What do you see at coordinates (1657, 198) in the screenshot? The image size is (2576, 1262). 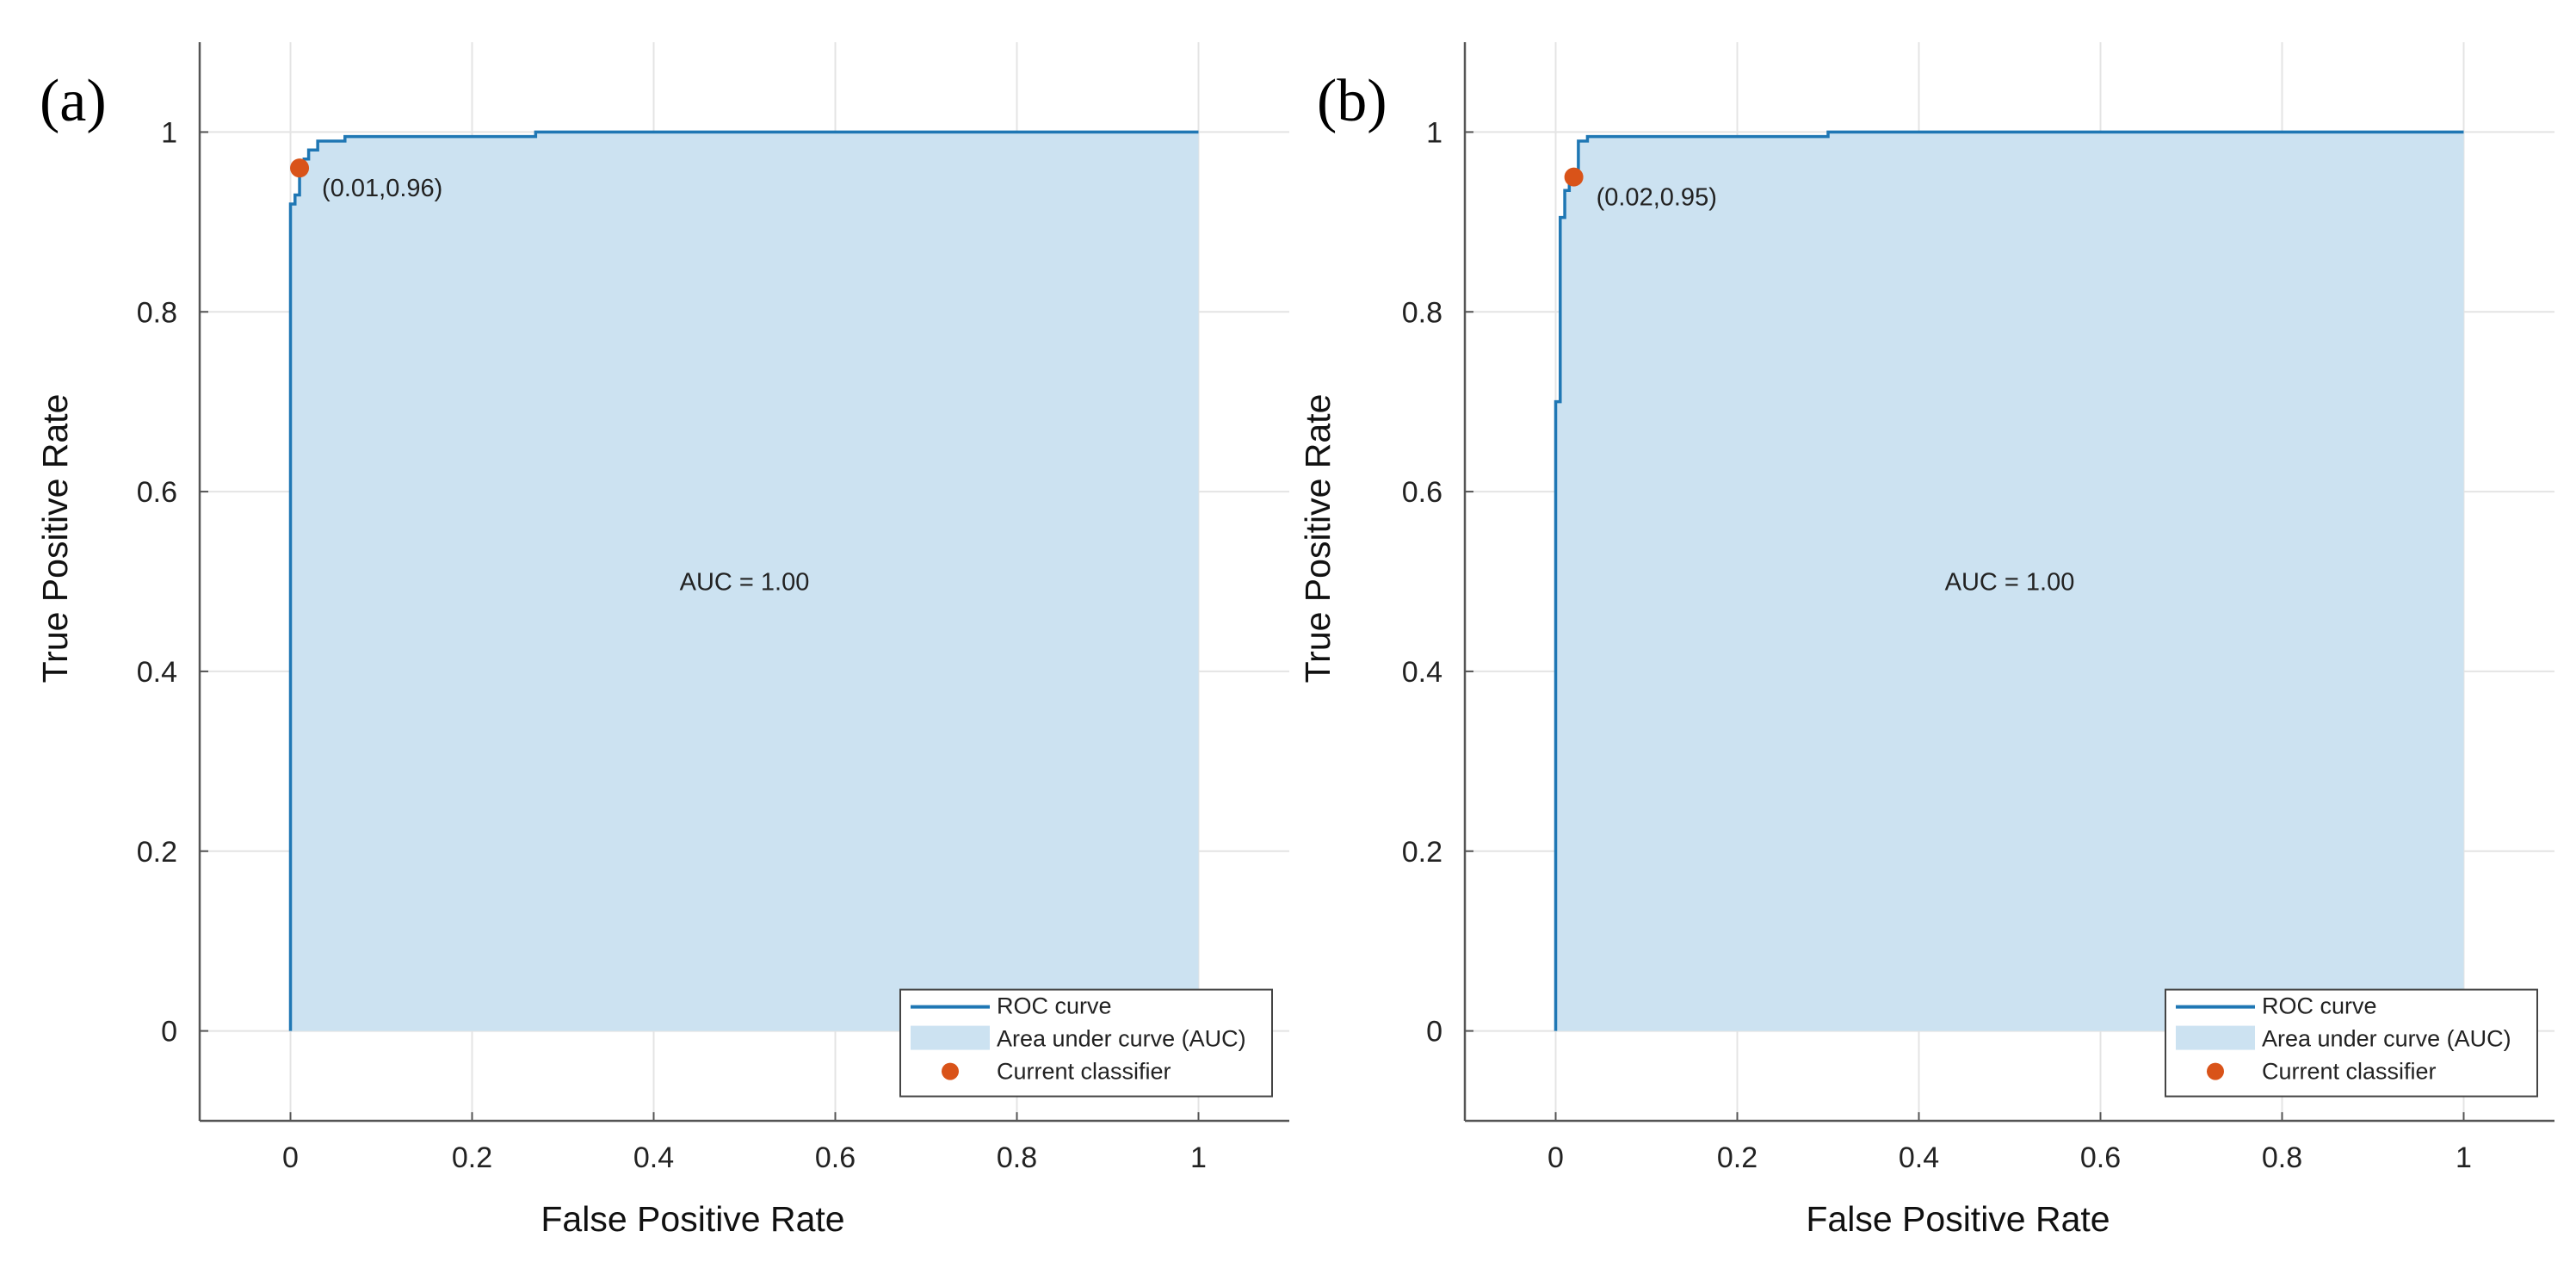 I see `classifier-point-label: (0.02,0.95)` at bounding box center [1657, 198].